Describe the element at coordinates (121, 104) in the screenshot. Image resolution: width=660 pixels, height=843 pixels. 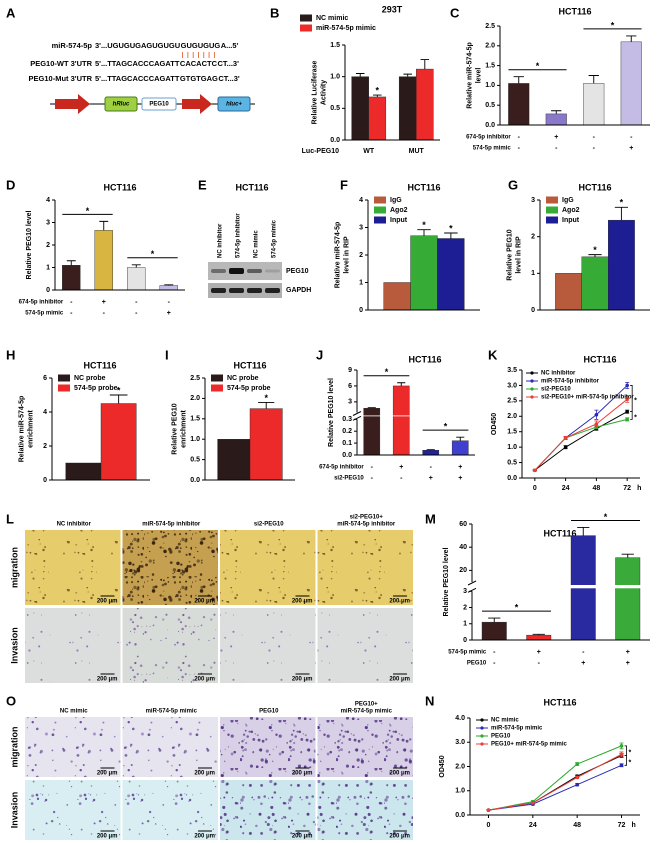
I see `gene-box` at that location.